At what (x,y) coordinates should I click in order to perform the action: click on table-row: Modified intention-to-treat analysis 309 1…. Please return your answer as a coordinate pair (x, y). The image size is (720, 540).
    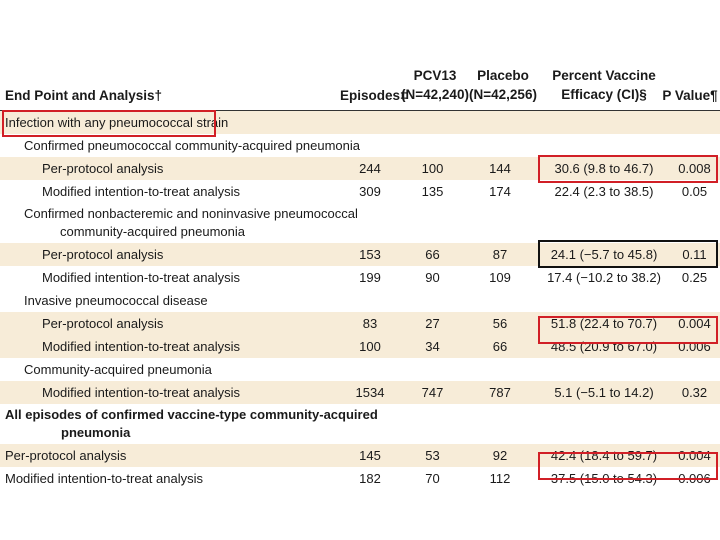
    Looking at the image, I should click on (360, 191).